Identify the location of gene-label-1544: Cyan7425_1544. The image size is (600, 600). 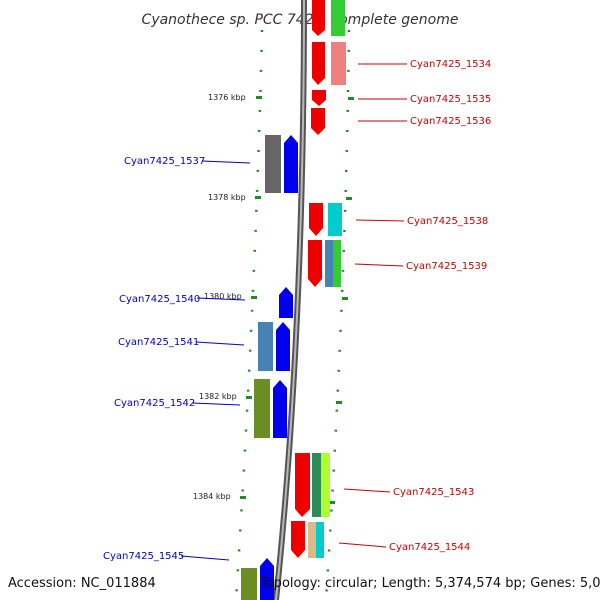
(429, 547).